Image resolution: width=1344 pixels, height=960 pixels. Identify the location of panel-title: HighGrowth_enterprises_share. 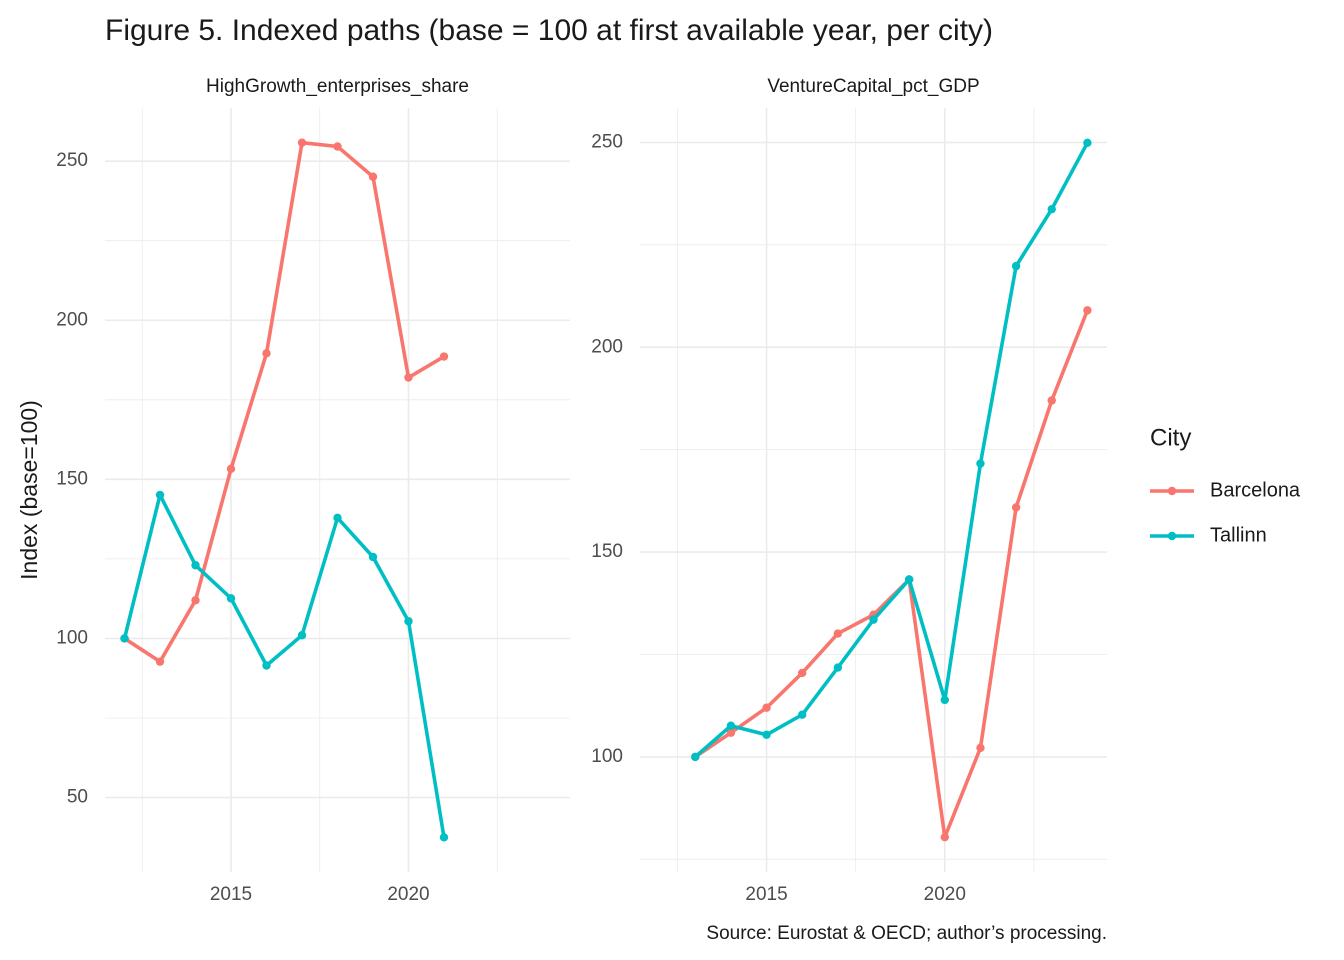
(337, 86).